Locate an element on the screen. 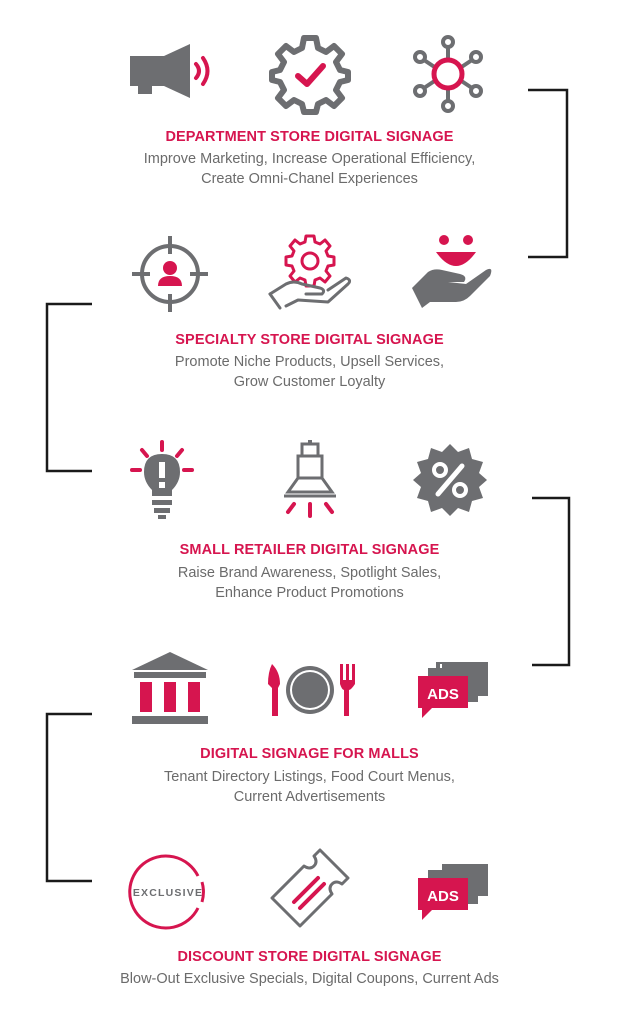  building-icon is located at coordinates (170, 688).